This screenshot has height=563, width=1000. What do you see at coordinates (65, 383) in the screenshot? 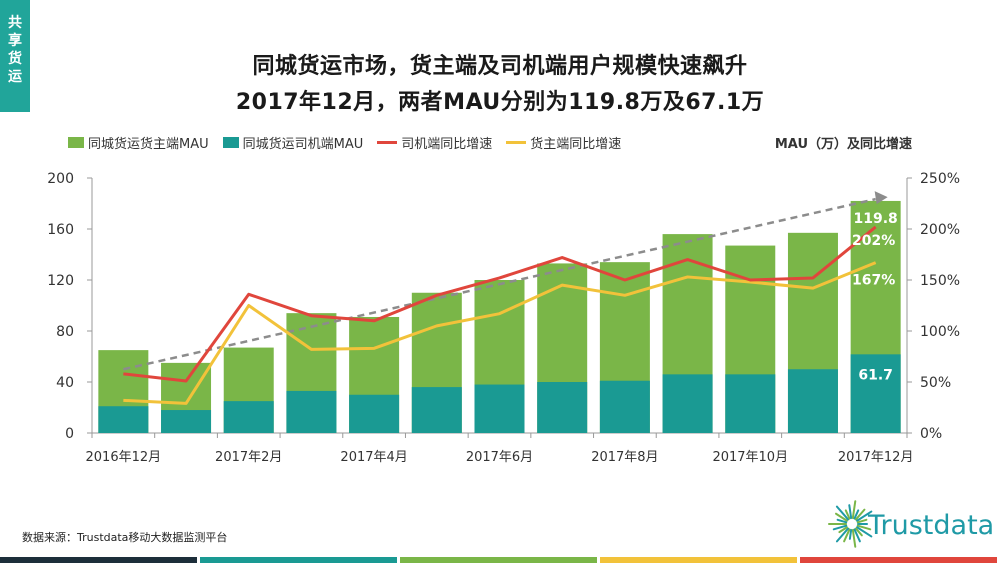
I see `y-tick-label: 40` at bounding box center [65, 383].